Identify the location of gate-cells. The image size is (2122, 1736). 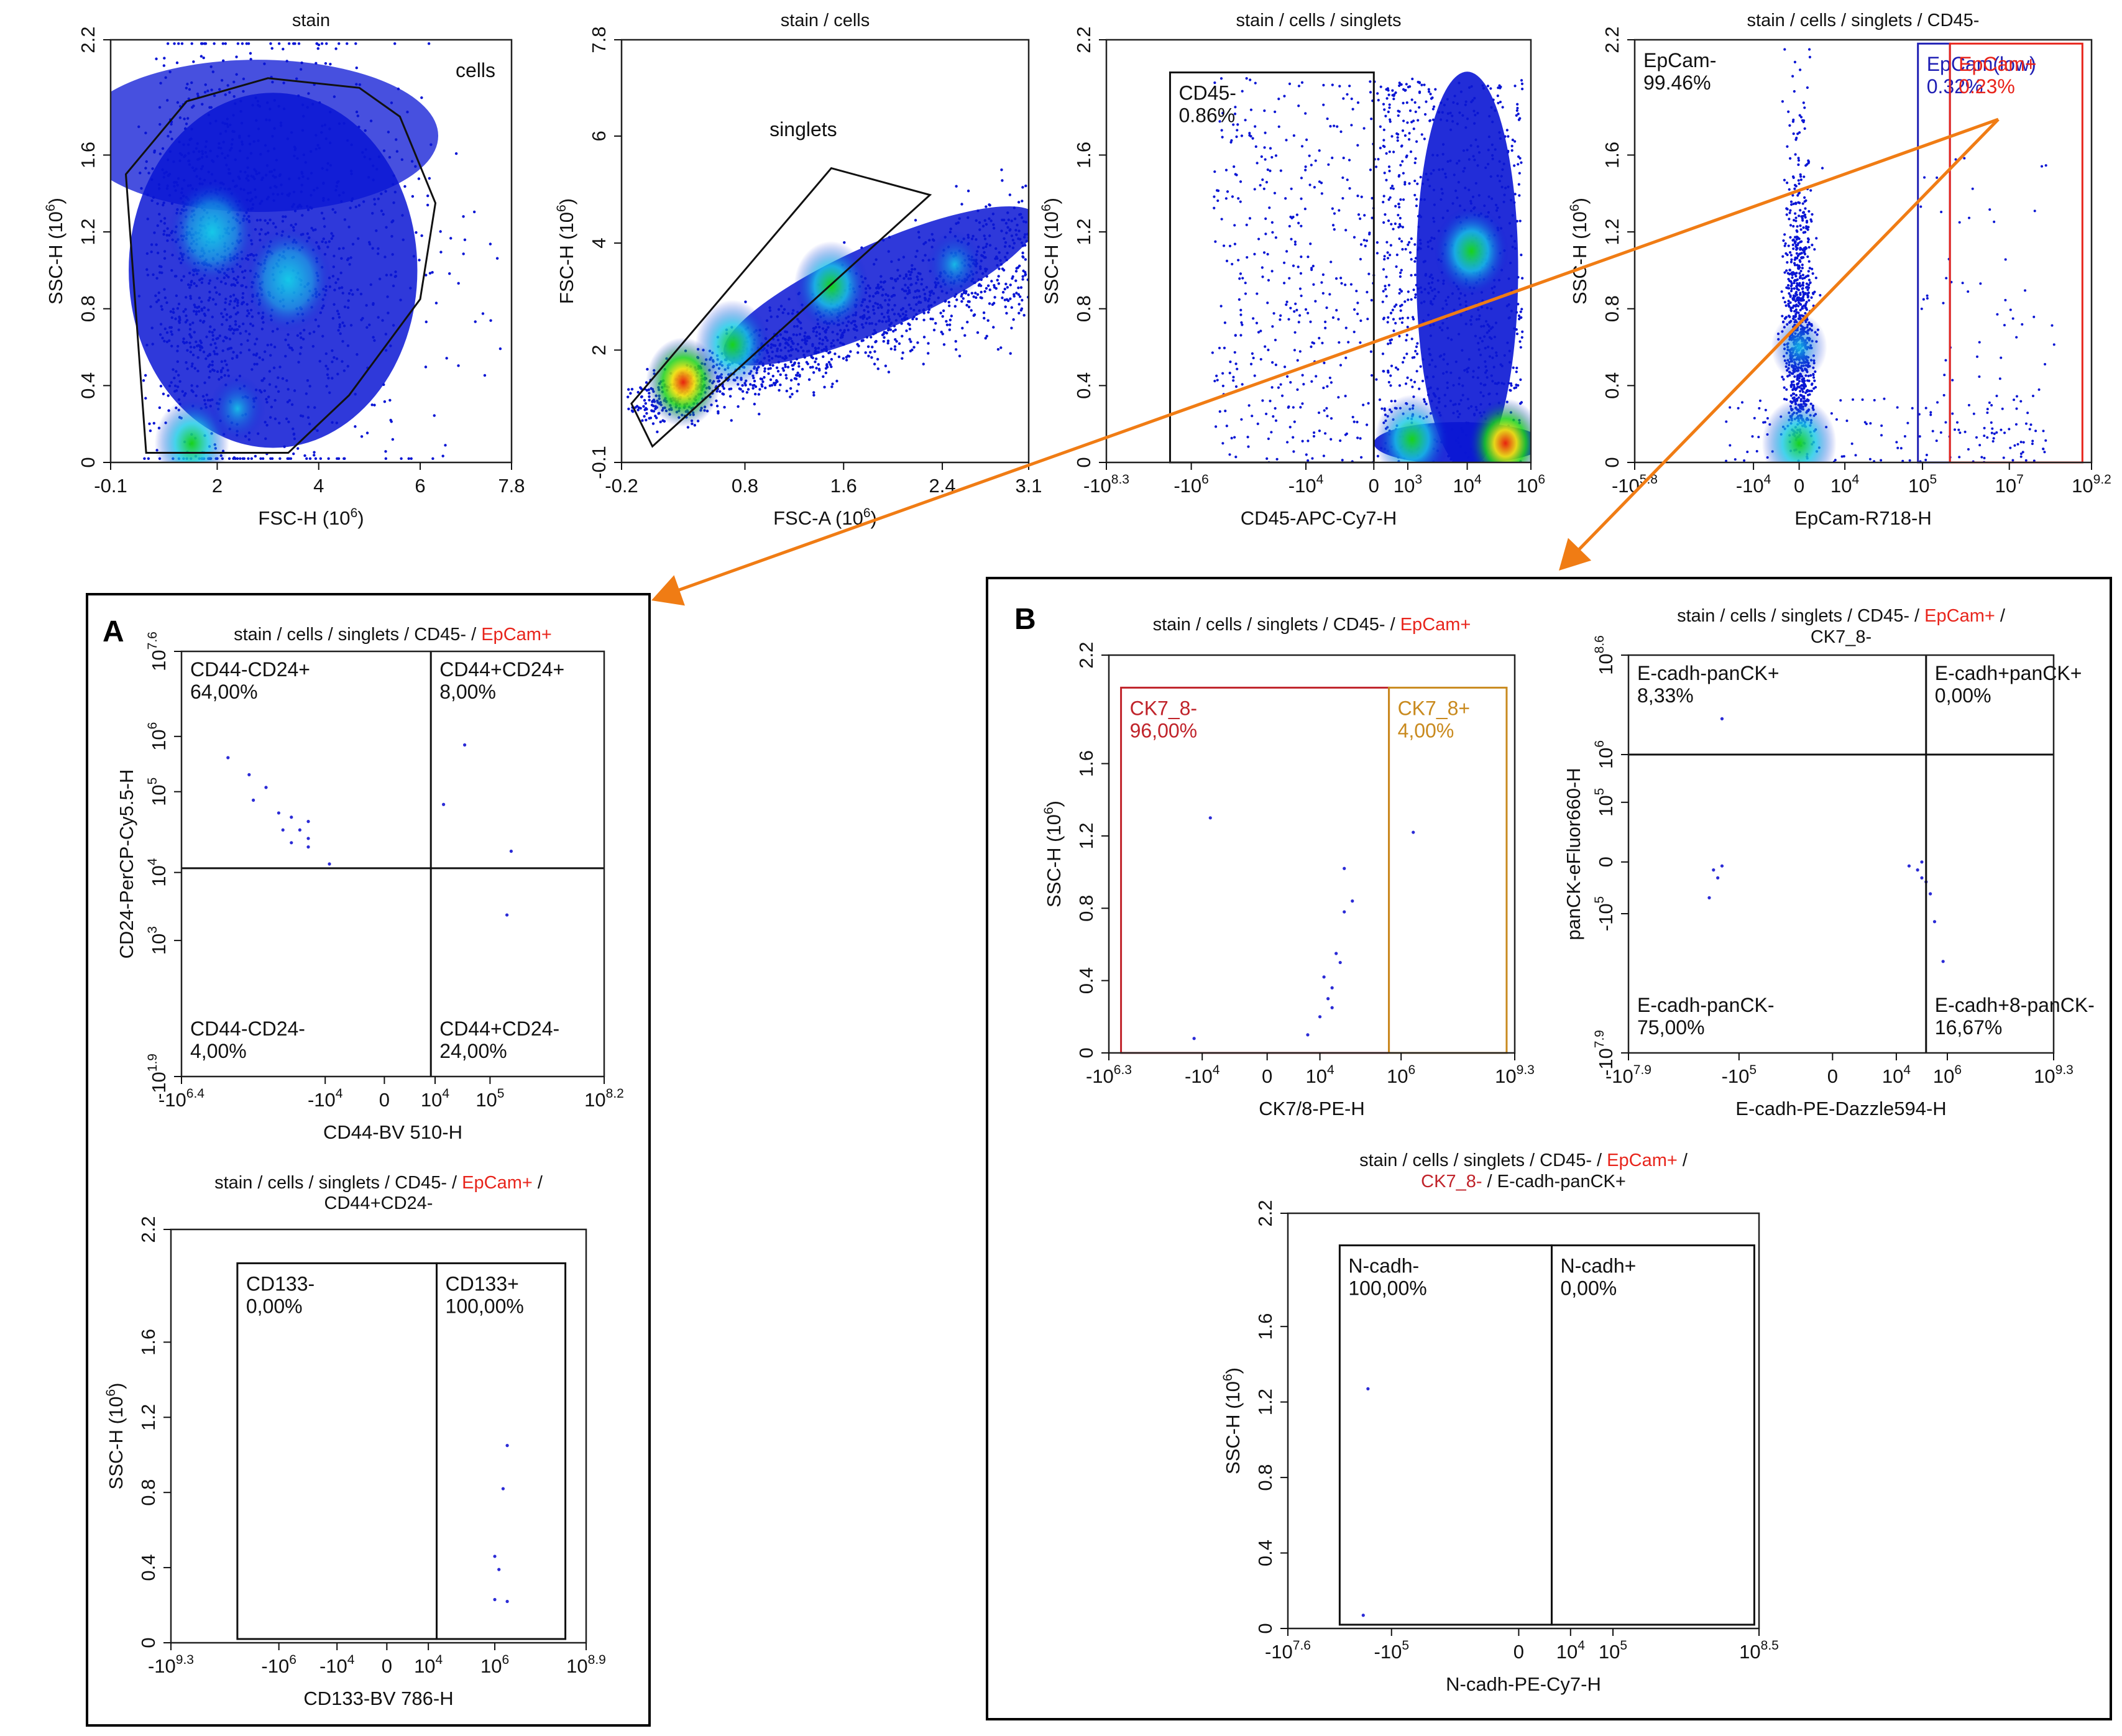
(280, 265).